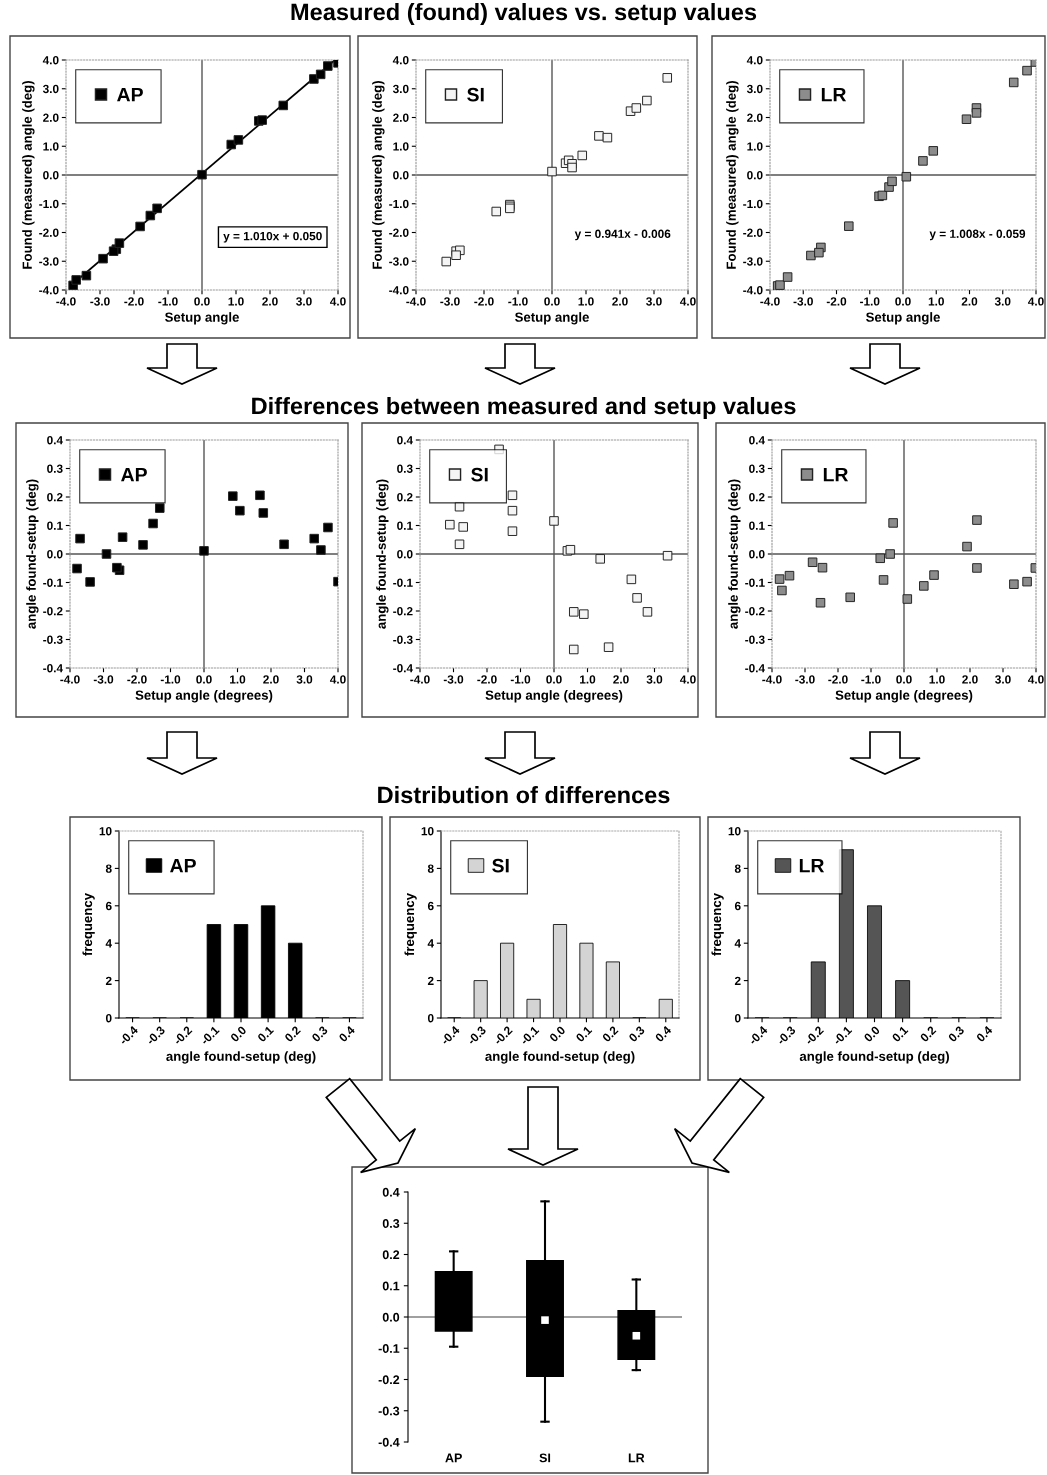 The width and height of the screenshot is (1047, 1475). What do you see at coordinates (453, 679) in the screenshot?
I see `x-tick-label: -3.0` at bounding box center [453, 679].